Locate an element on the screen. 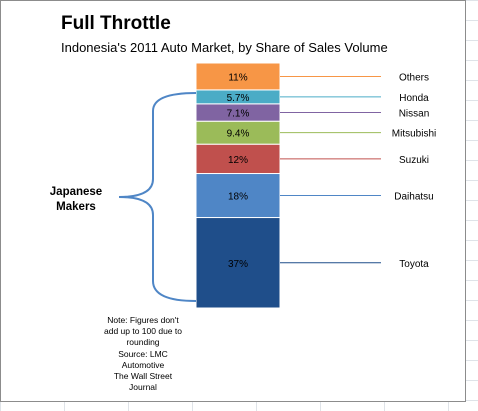 This screenshot has height=411, width=478. value-label-toyota: 37% is located at coordinates (238, 264).